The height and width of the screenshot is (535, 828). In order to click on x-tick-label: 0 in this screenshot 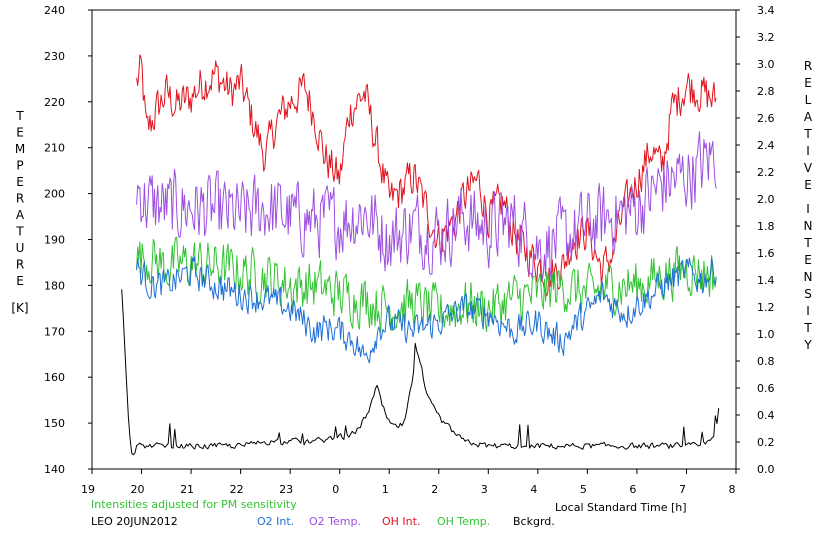, I will do `click(335, 489)`.